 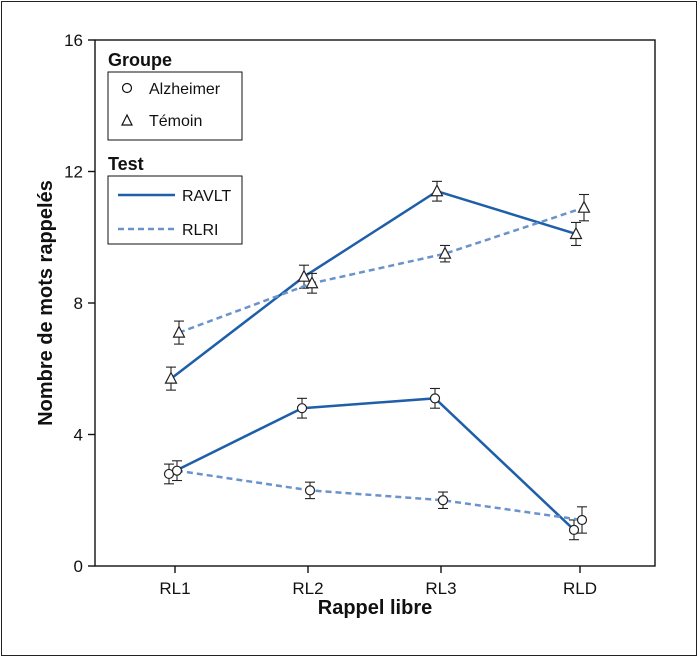 What do you see at coordinates (206, 196) in the screenshot?
I see `legend-ravlt-label: RAVLT` at bounding box center [206, 196].